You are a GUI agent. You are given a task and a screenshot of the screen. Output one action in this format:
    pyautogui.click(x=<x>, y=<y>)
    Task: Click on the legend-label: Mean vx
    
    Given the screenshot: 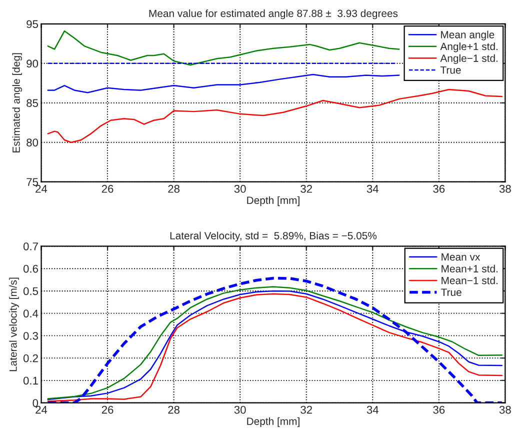 What is the action you would take?
    pyautogui.click(x=461, y=257)
    